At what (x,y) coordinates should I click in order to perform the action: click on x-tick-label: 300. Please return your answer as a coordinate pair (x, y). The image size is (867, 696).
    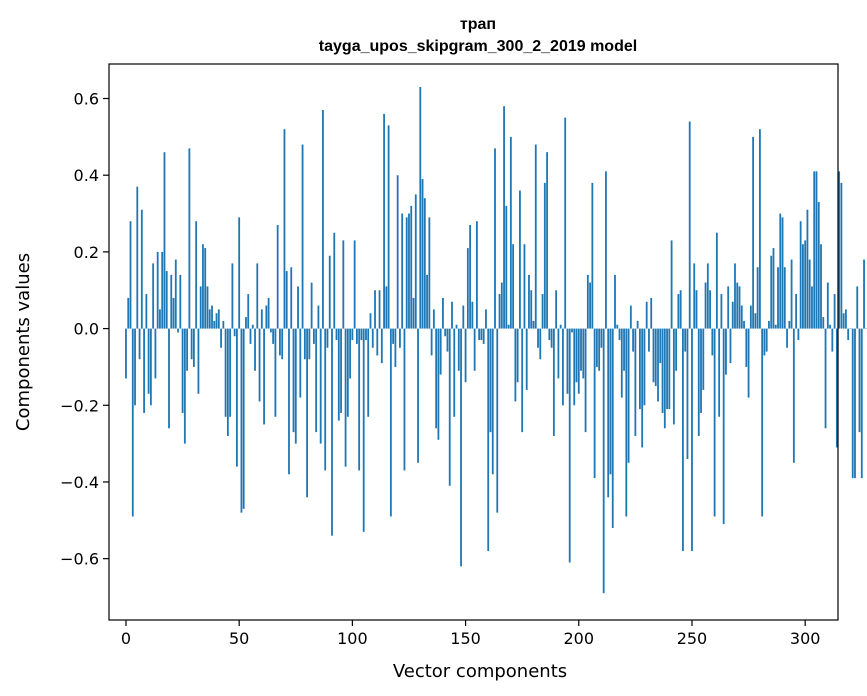
    Looking at the image, I should click on (805, 638).